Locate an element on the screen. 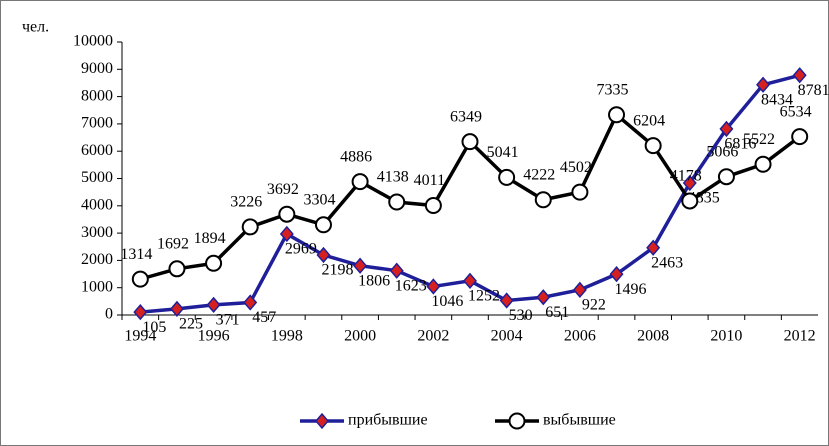  y-tick-label: 2000 is located at coordinates (97, 259).